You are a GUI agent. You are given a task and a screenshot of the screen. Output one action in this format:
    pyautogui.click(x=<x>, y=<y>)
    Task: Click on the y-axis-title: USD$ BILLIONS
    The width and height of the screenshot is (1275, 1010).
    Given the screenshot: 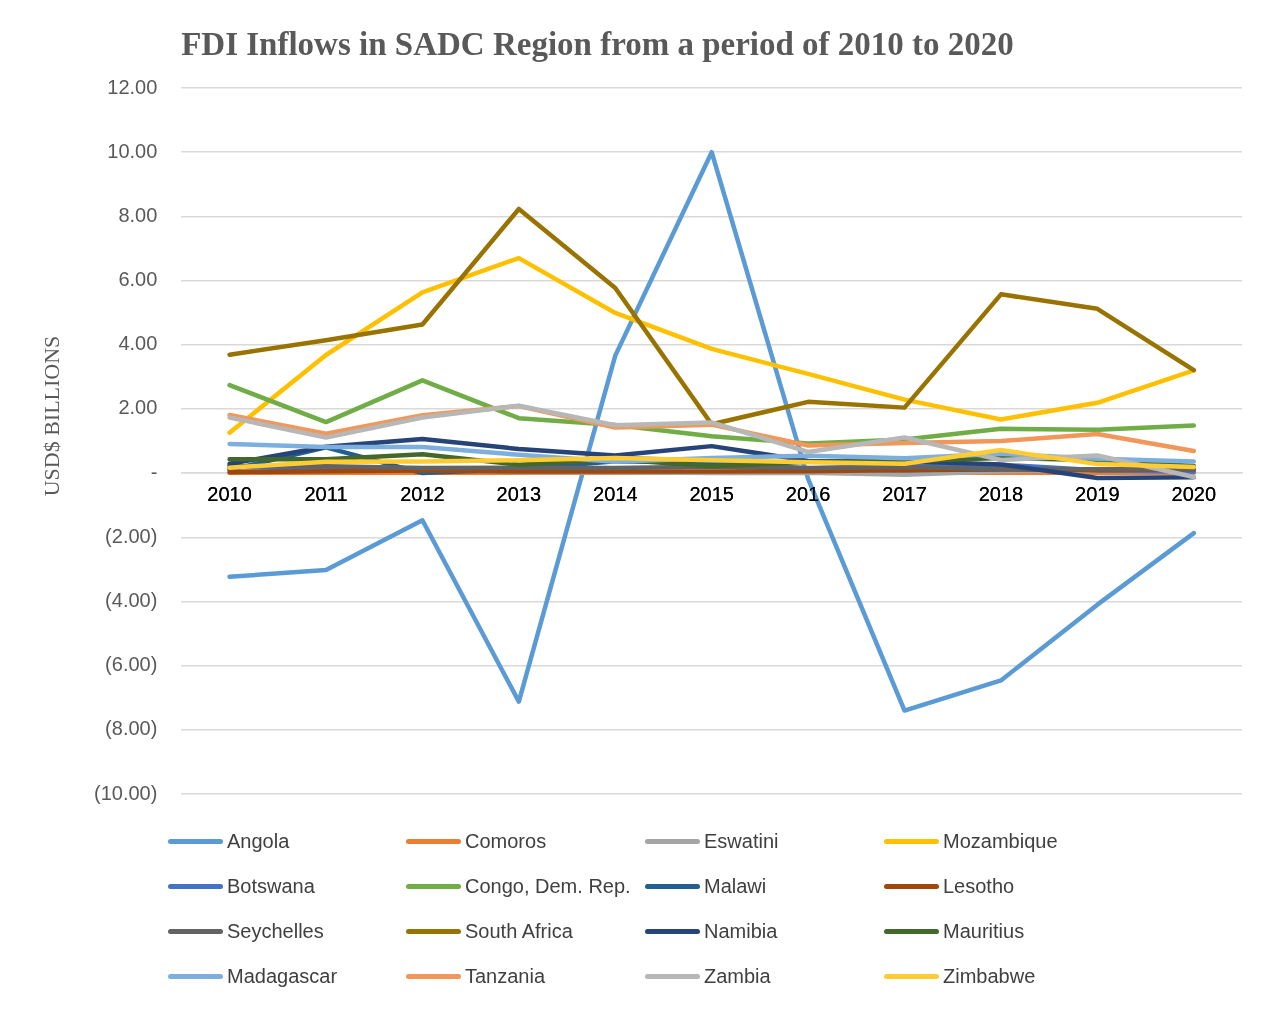 What is the action you would take?
    pyautogui.click(x=52, y=416)
    